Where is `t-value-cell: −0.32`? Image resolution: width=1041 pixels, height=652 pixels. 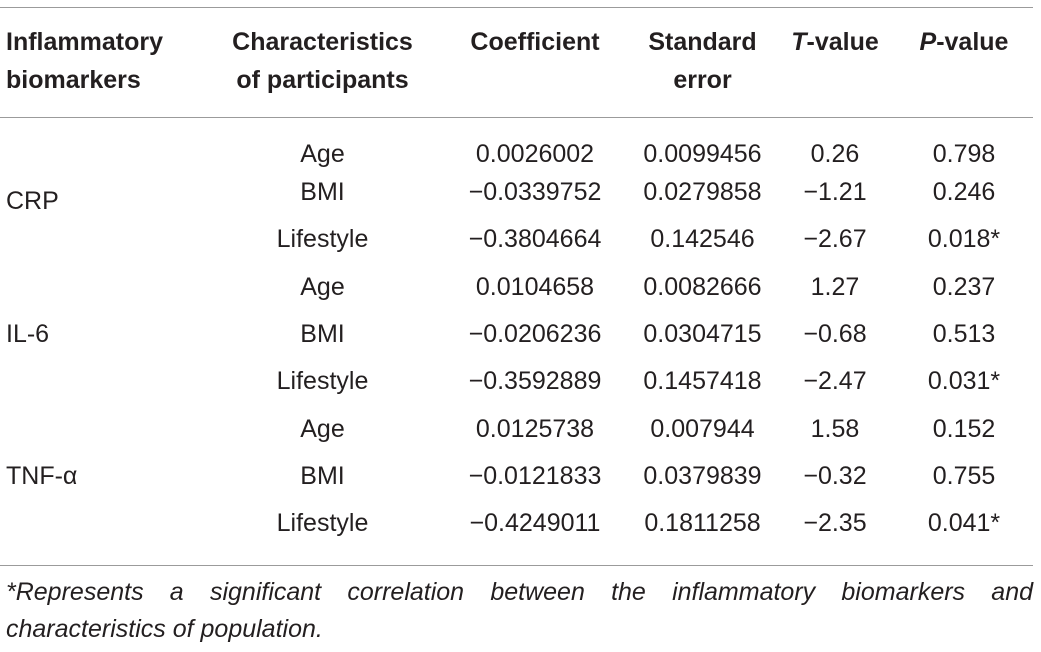
t-value-cell: −0.32 is located at coordinates (835, 475).